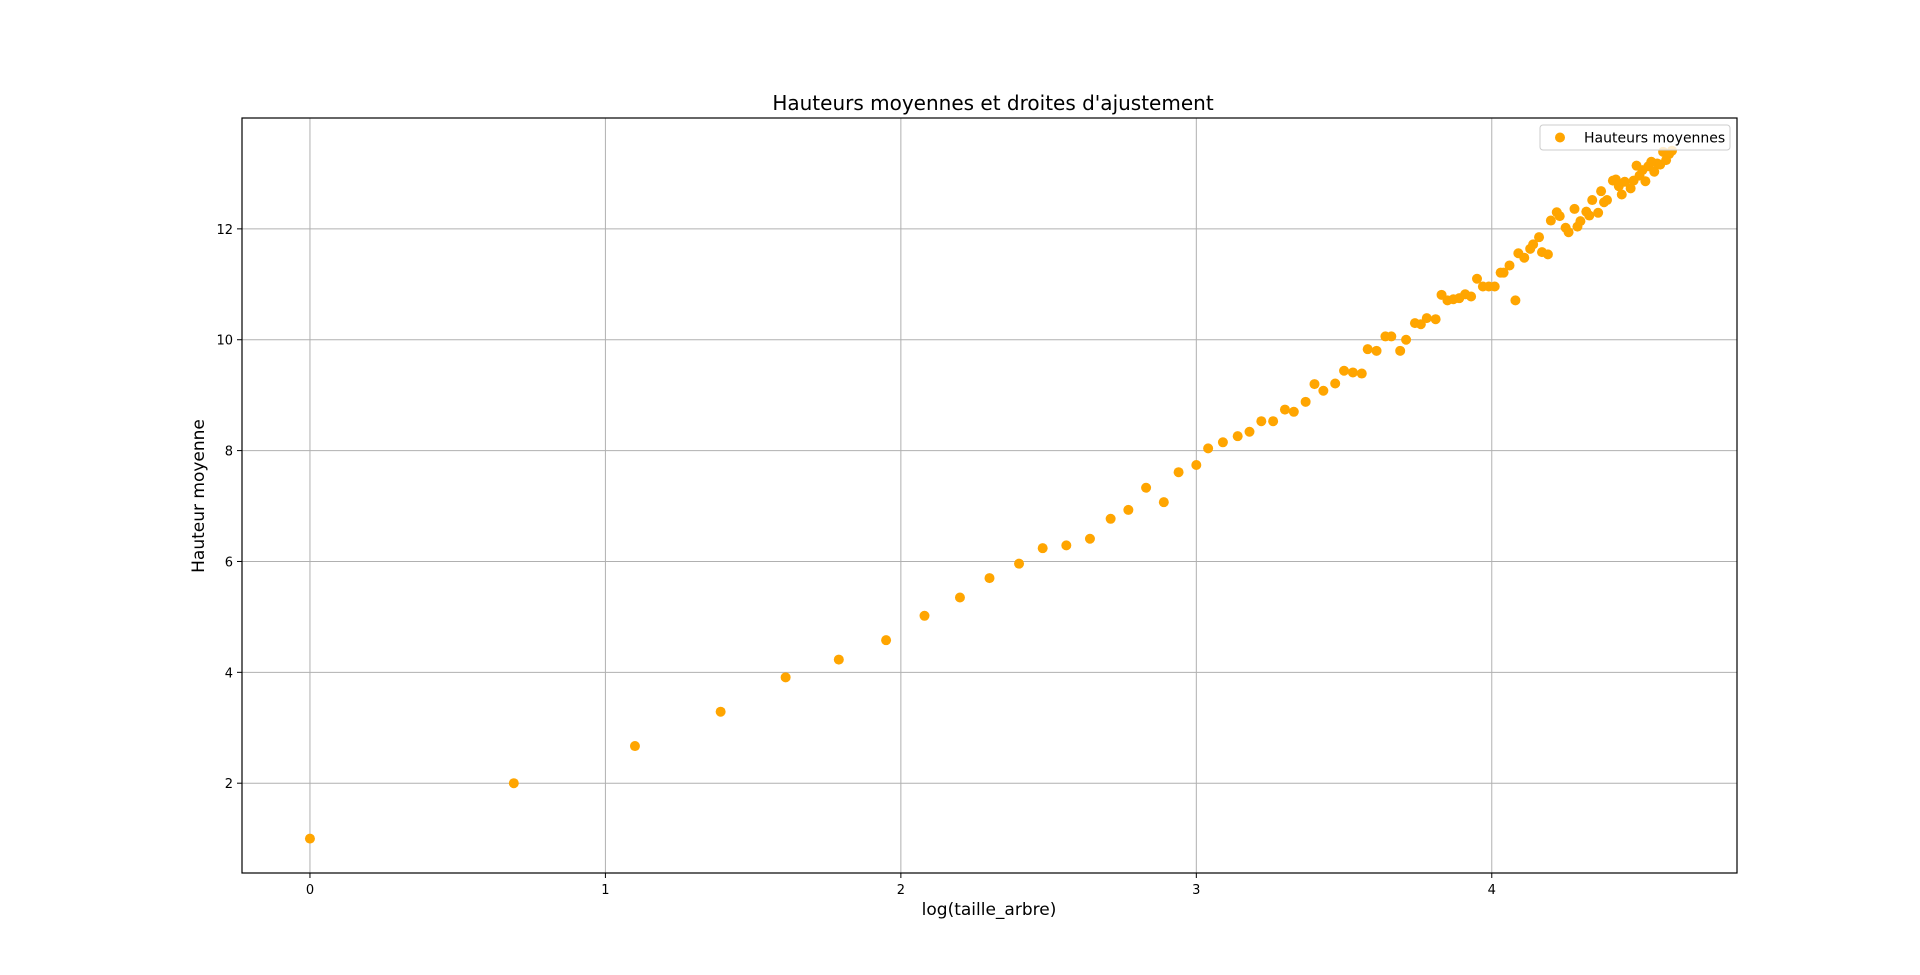  Describe the element at coordinates (605, 890) in the screenshot. I see `x-tick-label: 1` at that location.